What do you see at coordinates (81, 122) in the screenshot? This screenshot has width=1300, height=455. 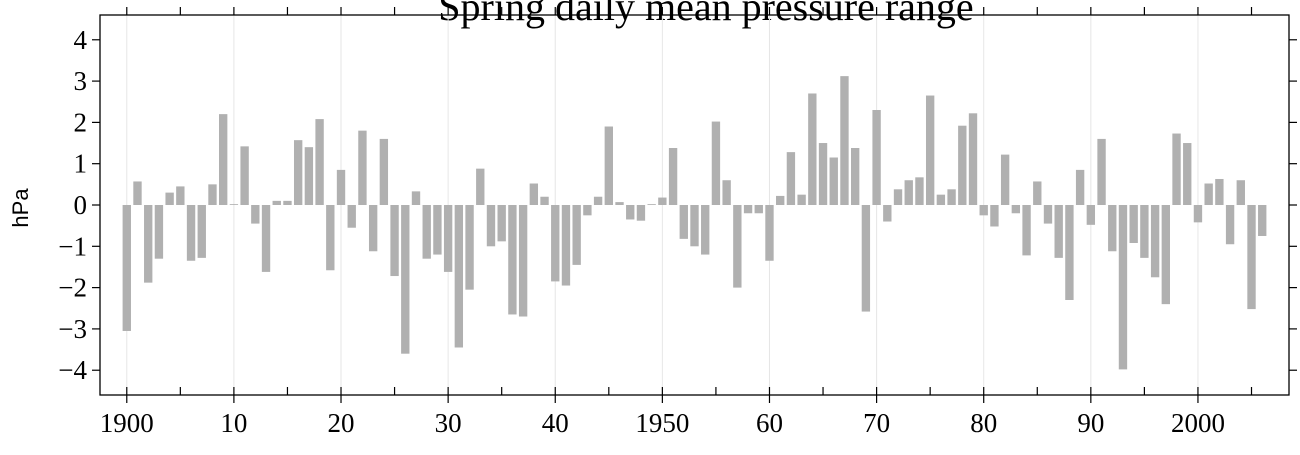 I see `y-tick-label: 2` at bounding box center [81, 122].